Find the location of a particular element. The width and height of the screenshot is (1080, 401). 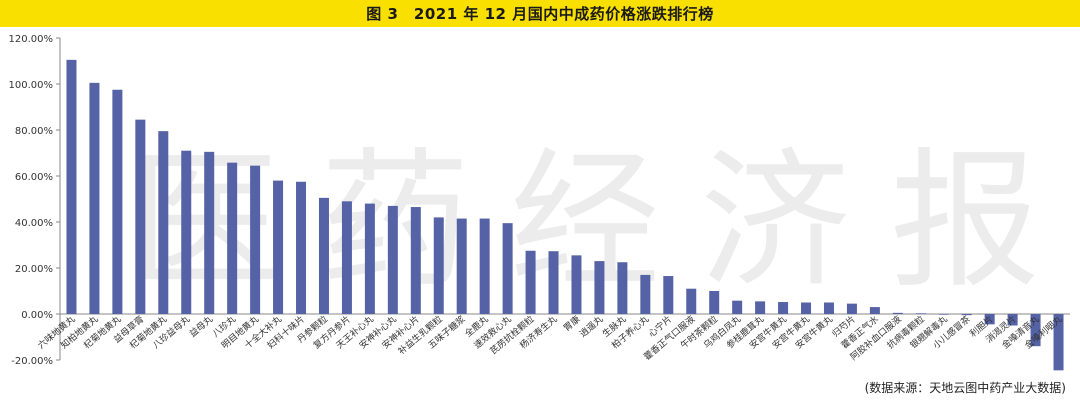

y-tick-label: 100.00% is located at coordinates (31, 85).